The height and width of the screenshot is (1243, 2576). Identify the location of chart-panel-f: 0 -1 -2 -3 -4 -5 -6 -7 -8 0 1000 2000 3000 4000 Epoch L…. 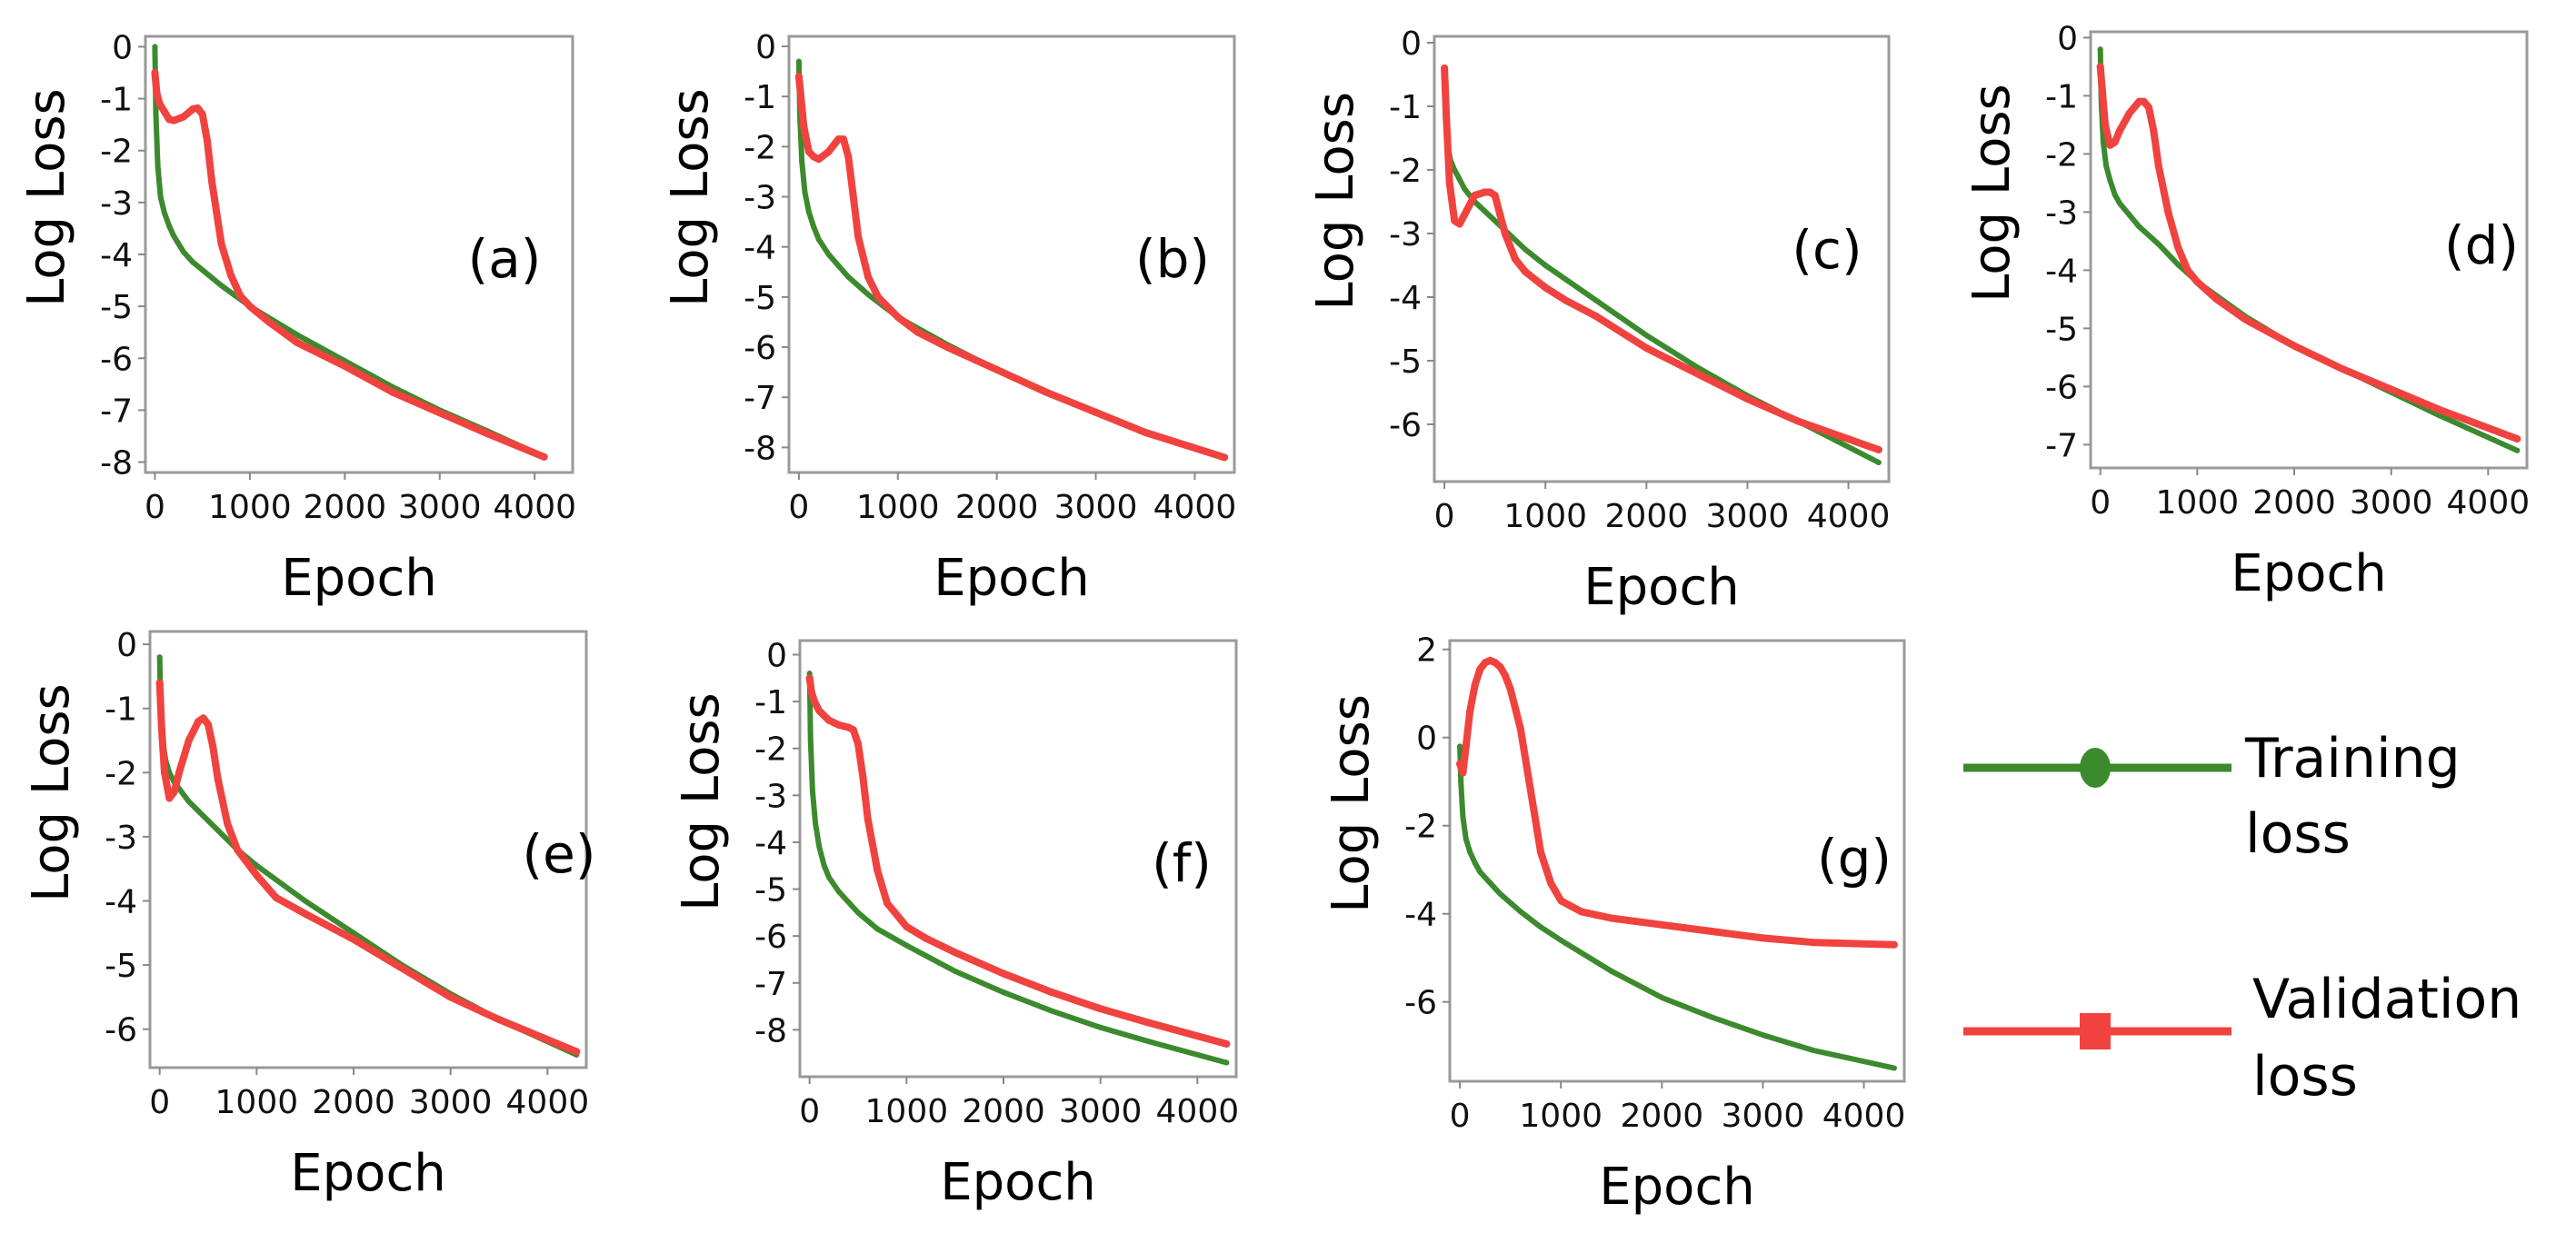
(955, 924).